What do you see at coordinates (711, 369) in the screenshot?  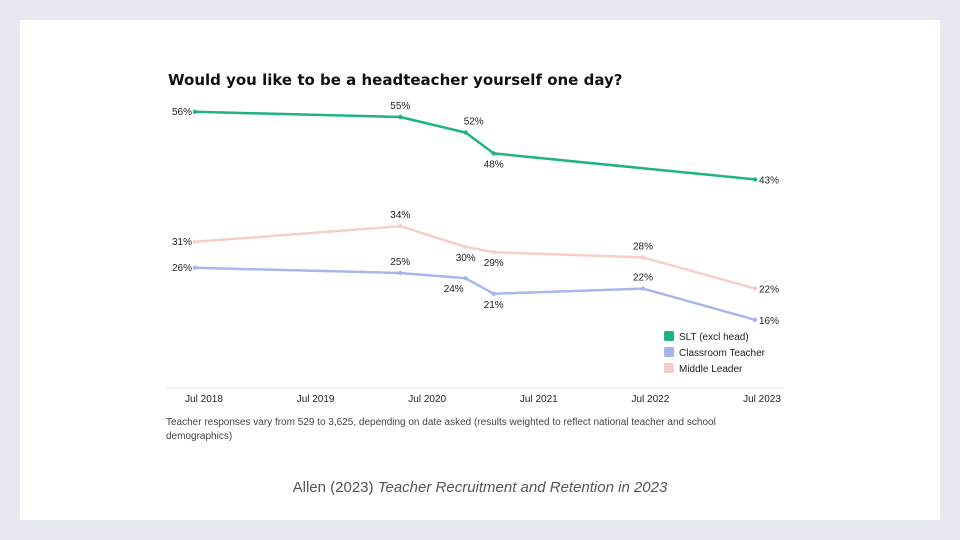 I see `legend-label: Middle Leader` at bounding box center [711, 369].